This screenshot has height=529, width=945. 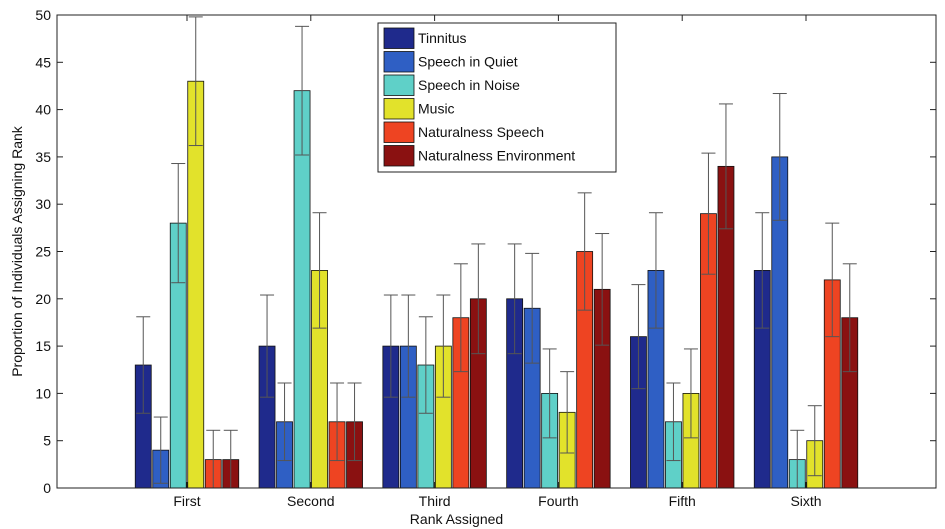 I want to click on x-axis-label: Rank Assigned, so click(x=456, y=519).